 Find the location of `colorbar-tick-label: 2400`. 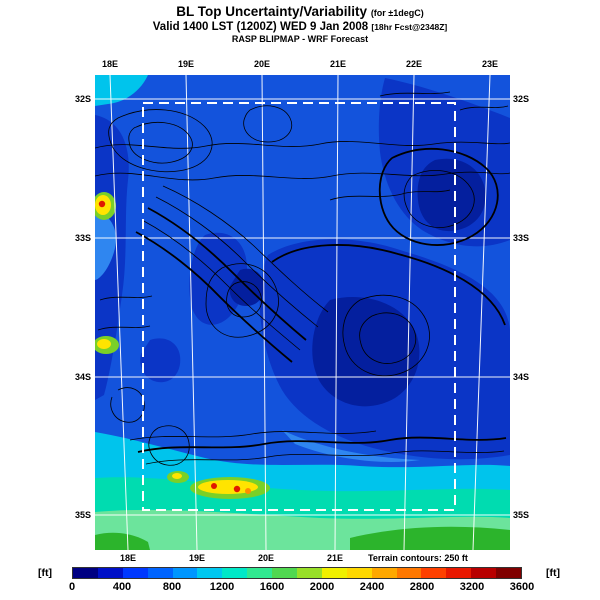

colorbar-tick-label: 2400 is located at coordinates (372, 587).